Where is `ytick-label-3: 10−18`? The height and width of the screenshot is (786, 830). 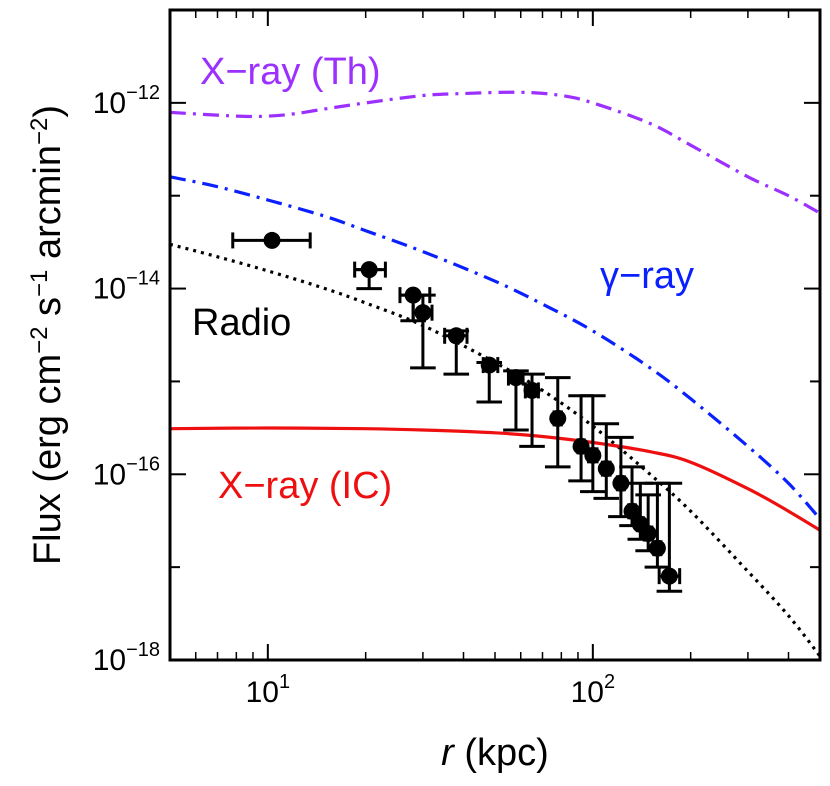
ytick-label-3: 10−18 is located at coordinates (126, 658).